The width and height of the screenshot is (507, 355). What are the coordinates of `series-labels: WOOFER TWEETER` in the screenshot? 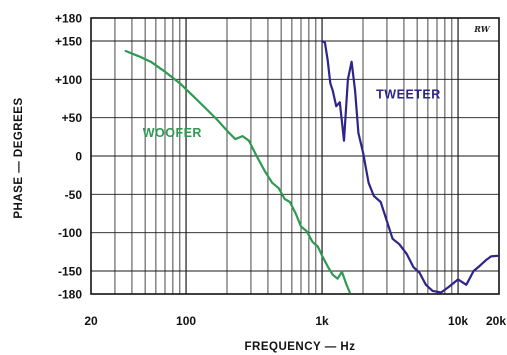 It's located at (292, 114).